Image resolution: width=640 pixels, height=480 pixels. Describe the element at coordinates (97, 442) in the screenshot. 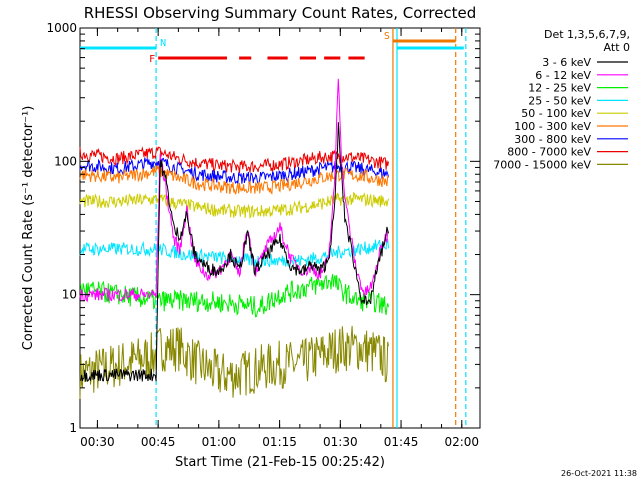

I see `x-tick-label-0: 00:30` at that location.